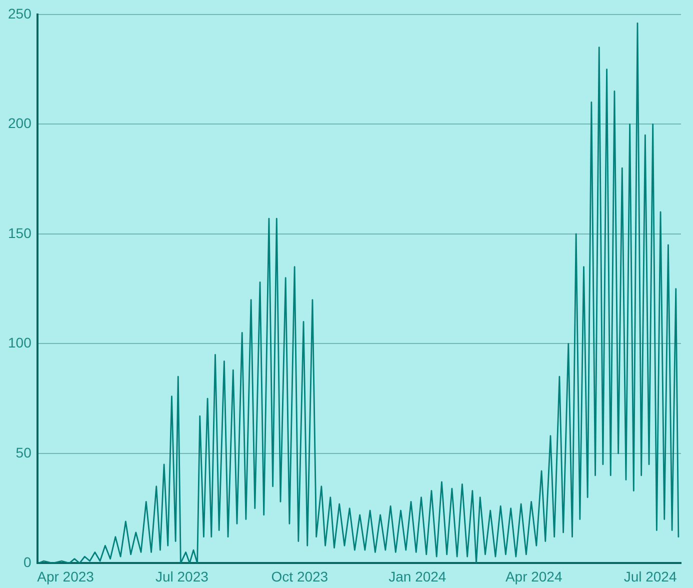 This screenshot has height=588, width=693. I want to click on y-tick-label: 200, so click(20, 123).